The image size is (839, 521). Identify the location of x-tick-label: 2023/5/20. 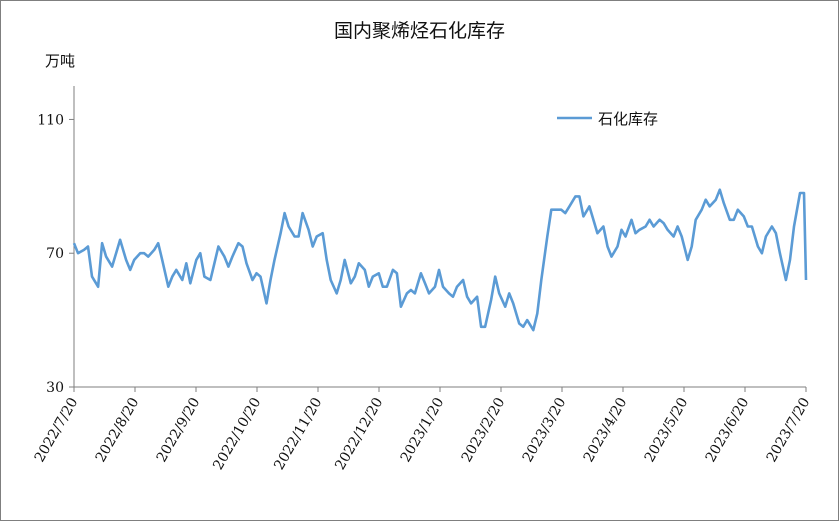
(667, 430).